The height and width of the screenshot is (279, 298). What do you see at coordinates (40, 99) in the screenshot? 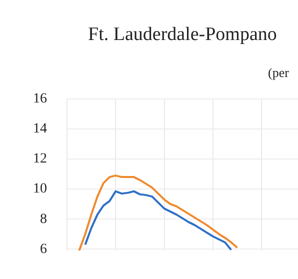
I see `y-tick-label: 16` at bounding box center [40, 99].